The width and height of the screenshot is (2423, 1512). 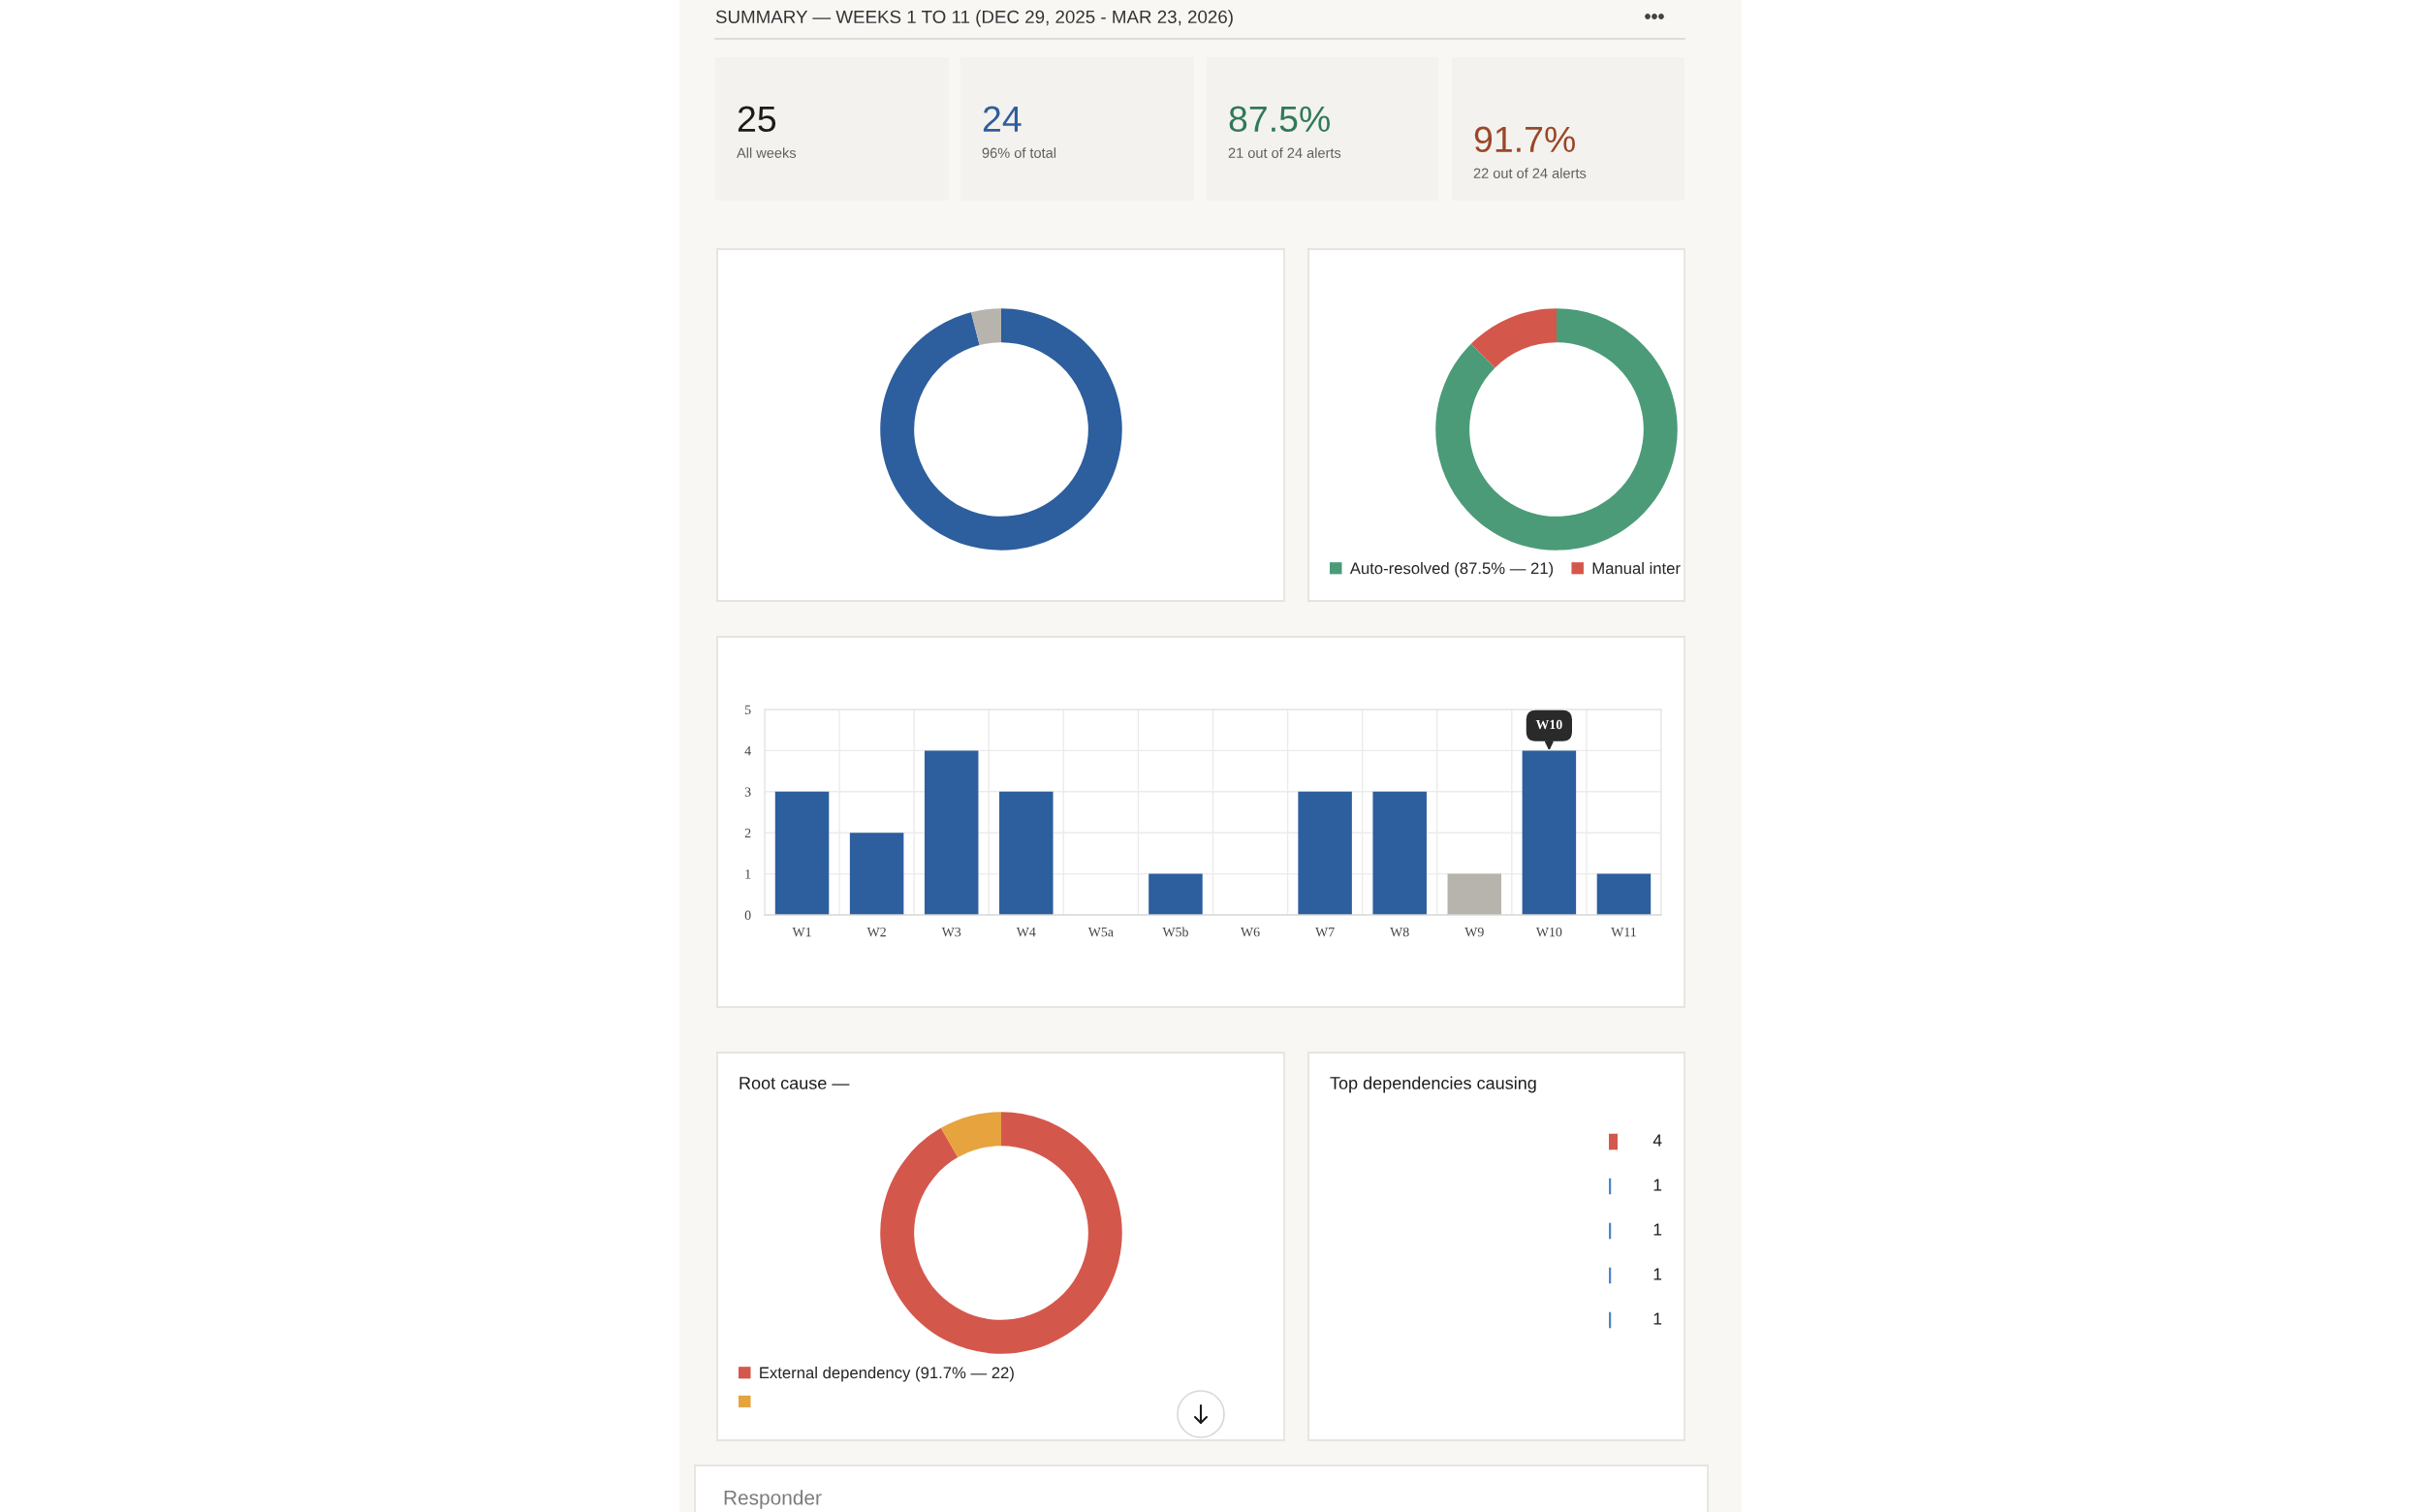 I want to click on legend-label: Auto-resolved (87.5% — 21), so click(x=1451, y=570).